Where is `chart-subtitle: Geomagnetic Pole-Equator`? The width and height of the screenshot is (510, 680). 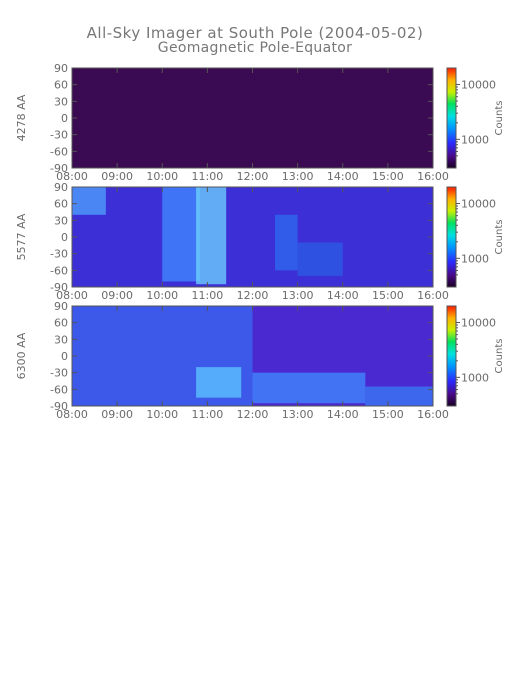
chart-subtitle: Geomagnetic Pole-Equator is located at coordinates (255, 48).